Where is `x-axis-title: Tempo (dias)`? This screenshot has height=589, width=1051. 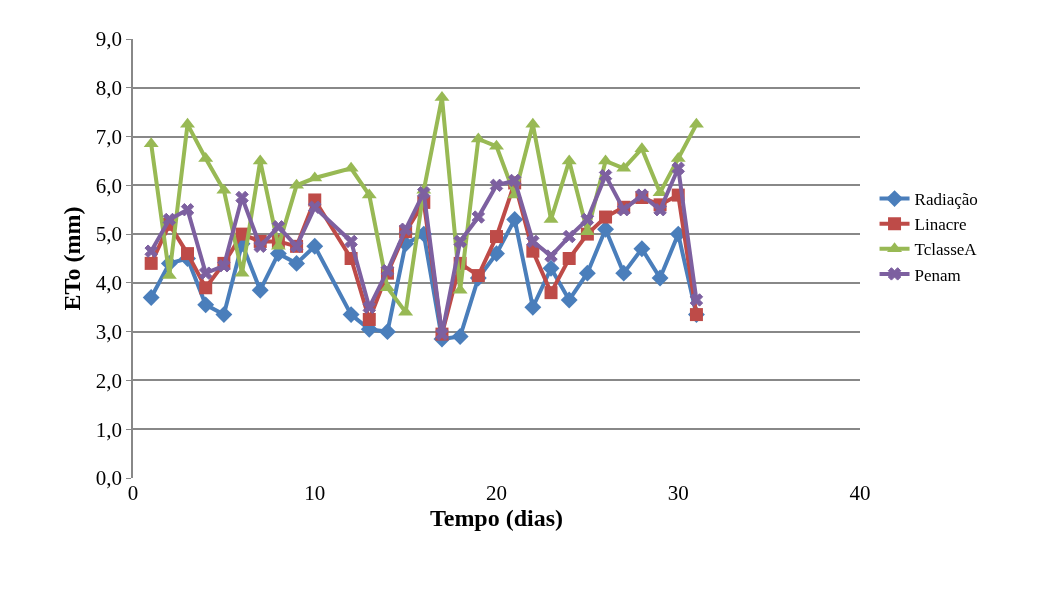
x-axis-title: Tempo (dias) is located at coordinates (496, 518).